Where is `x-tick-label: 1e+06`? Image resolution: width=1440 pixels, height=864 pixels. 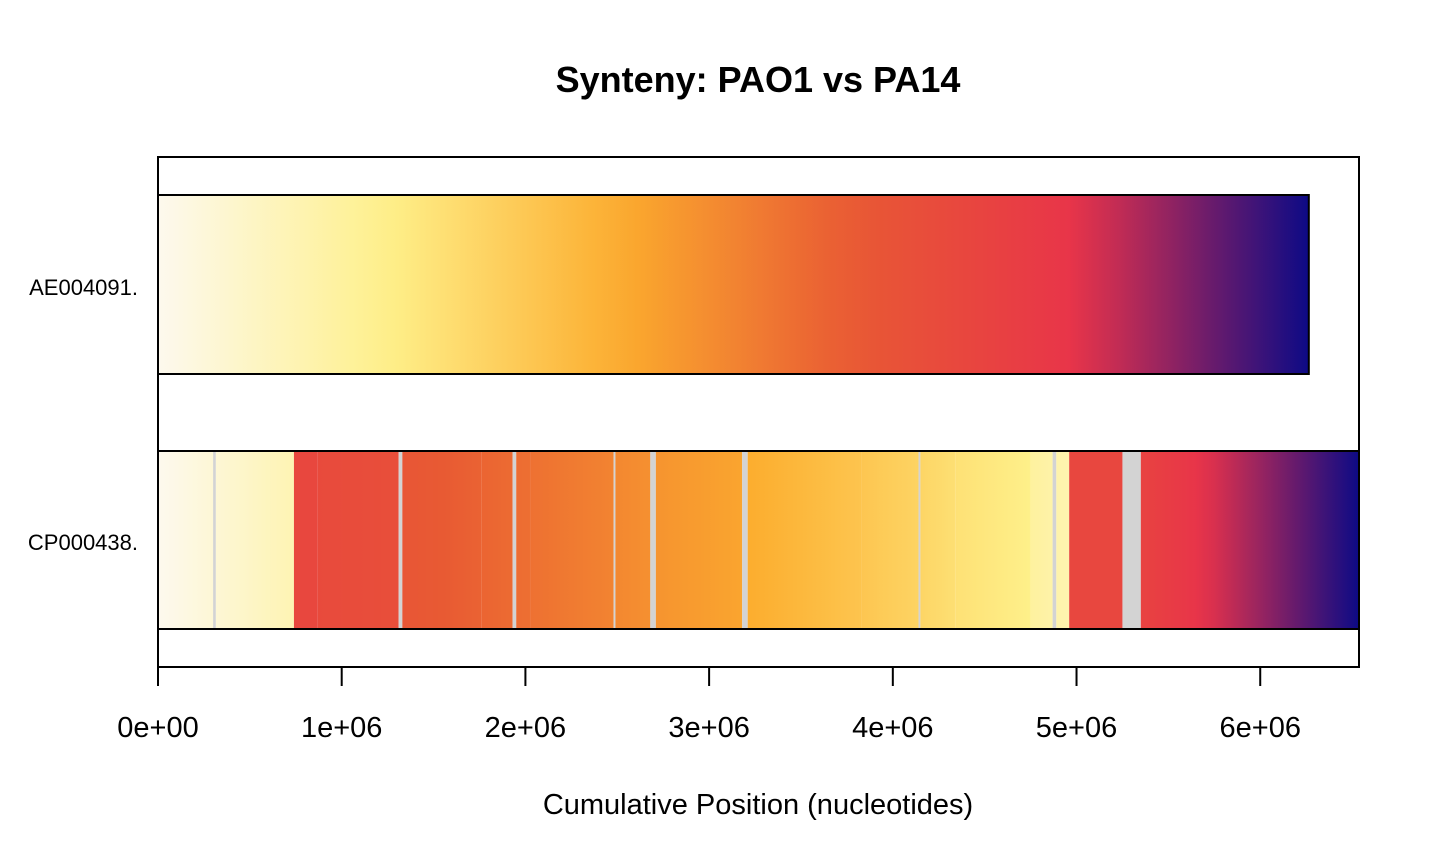 x-tick-label: 1e+06 is located at coordinates (341, 728).